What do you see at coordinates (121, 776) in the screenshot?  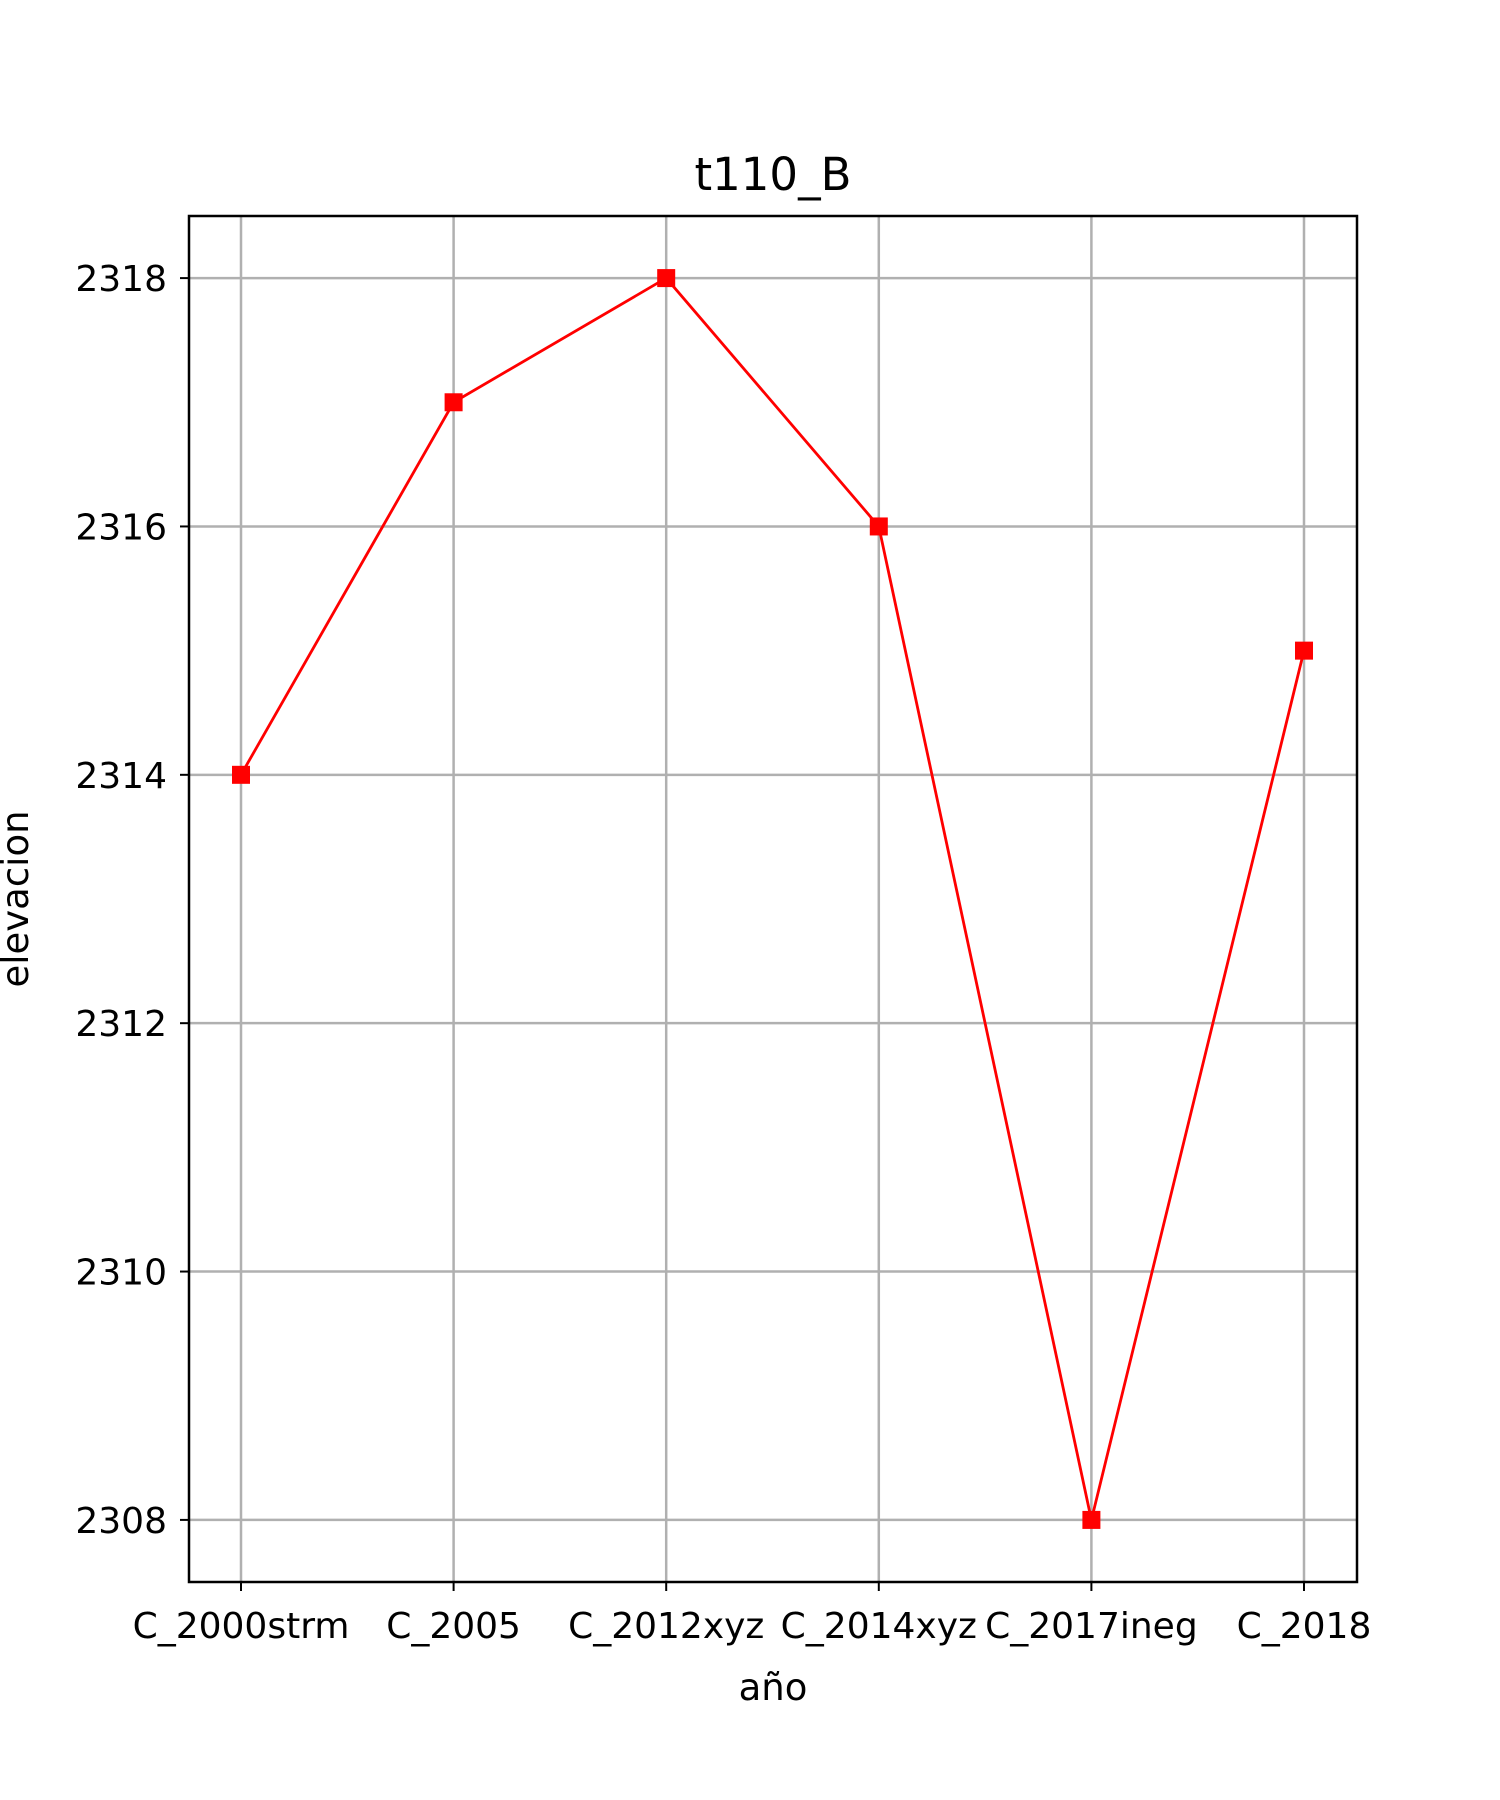 I see `y-tick-label: 2314` at bounding box center [121, 776].